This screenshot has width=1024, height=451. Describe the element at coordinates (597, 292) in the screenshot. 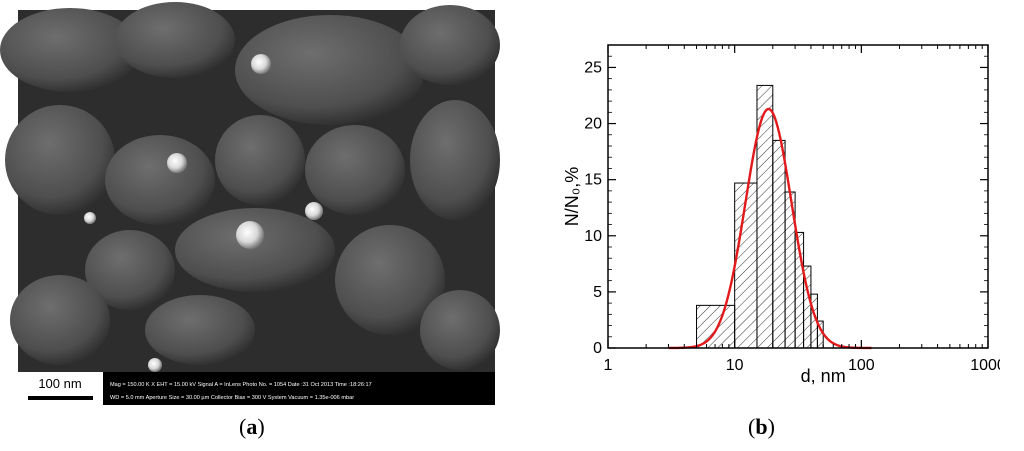

I see `y-tick-label: 5` at that location.